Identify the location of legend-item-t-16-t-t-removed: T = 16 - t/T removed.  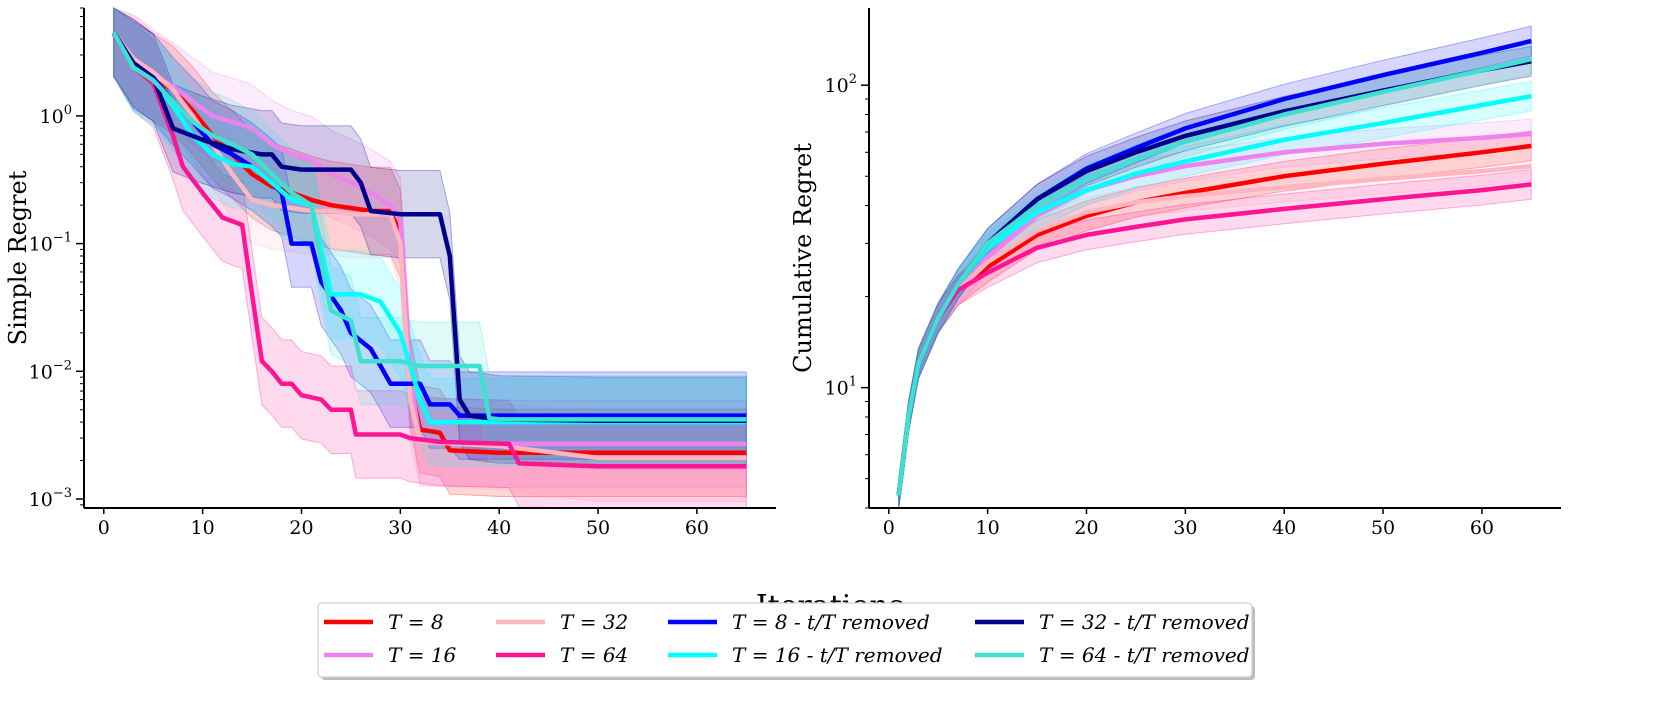
(805, 655).